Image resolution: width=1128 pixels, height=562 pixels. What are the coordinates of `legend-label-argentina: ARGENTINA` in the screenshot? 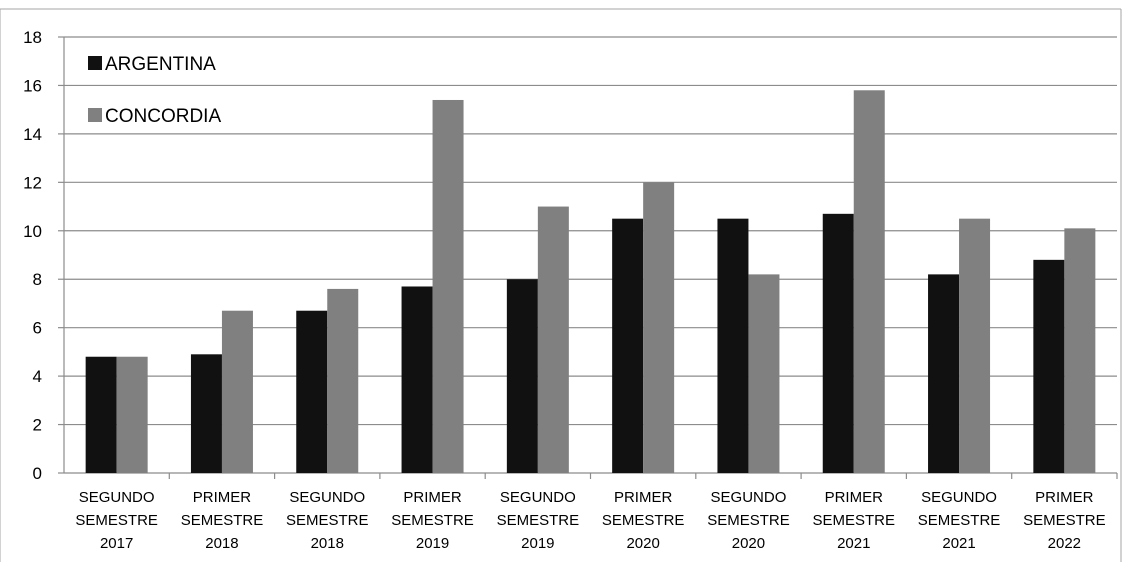 It's located at (160, 64).